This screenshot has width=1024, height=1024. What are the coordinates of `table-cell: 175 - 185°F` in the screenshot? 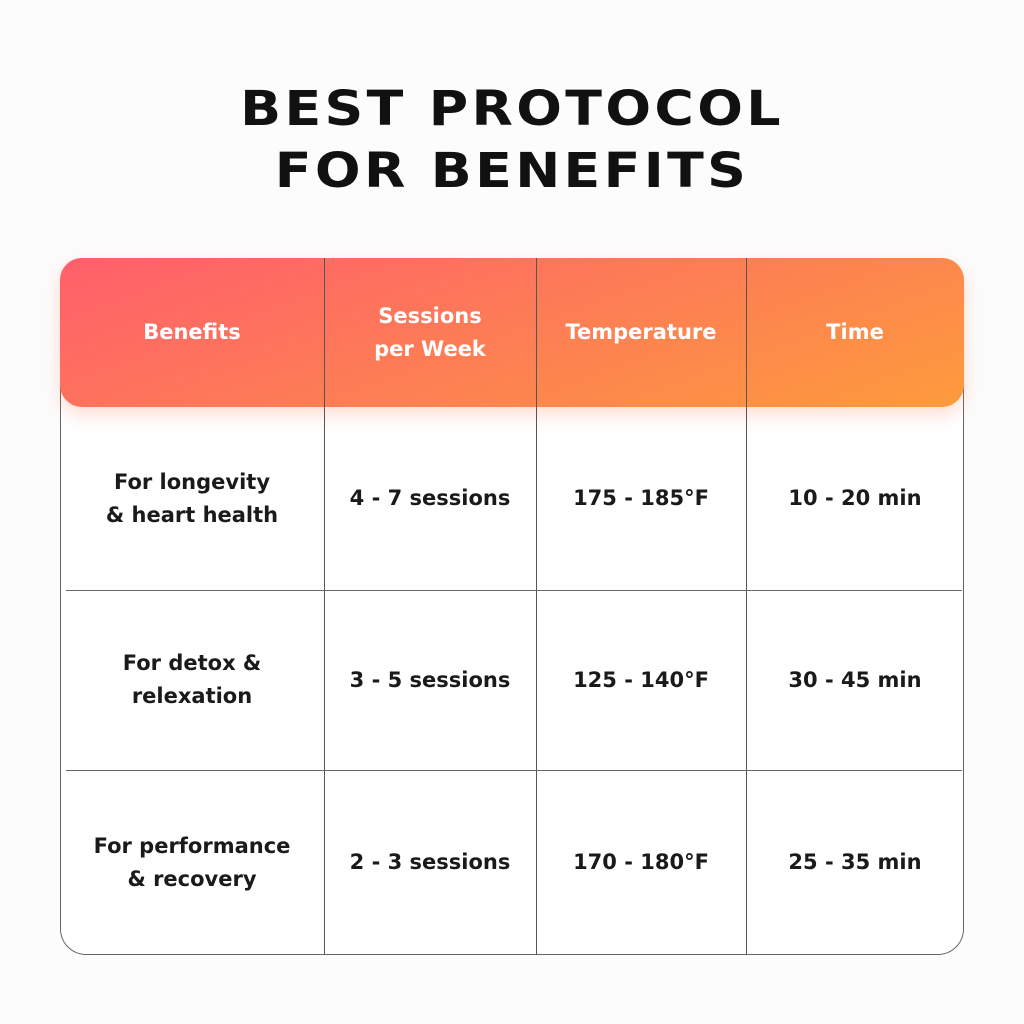 It's located at (641, 498).